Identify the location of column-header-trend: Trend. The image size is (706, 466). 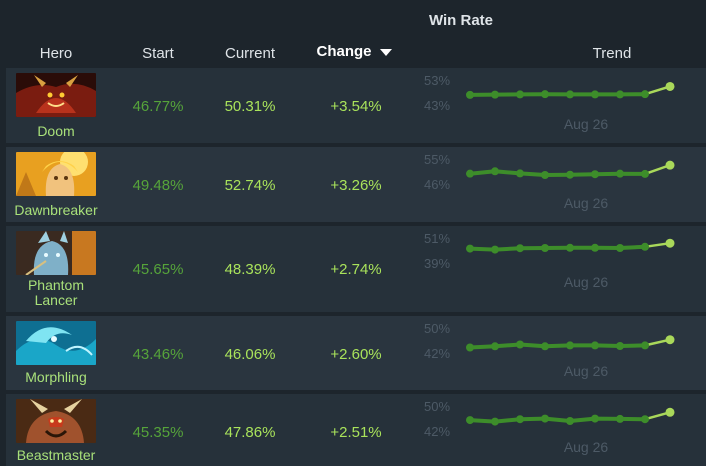
(612, 53).